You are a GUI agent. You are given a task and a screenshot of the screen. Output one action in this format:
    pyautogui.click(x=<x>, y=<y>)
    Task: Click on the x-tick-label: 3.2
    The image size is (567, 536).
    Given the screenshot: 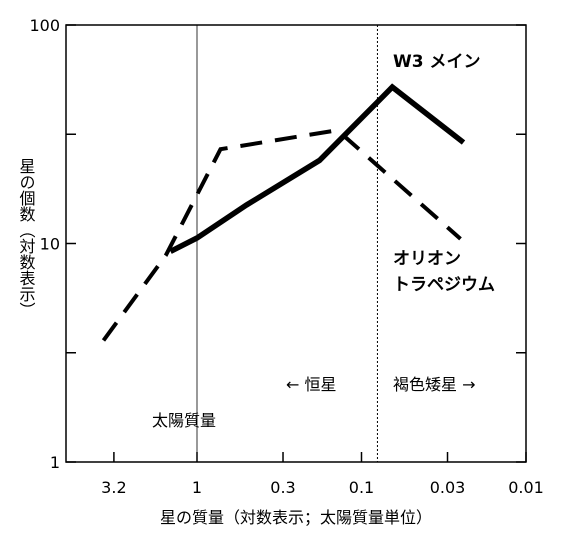 What is the action you would take?
    pyautogui.click(x=113, y=487)
    